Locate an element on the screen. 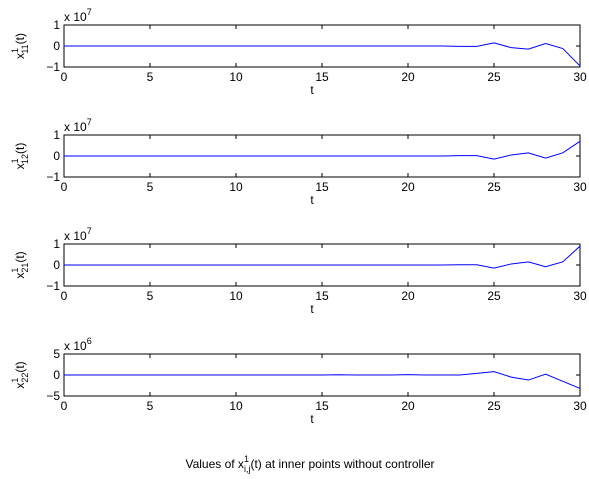  y-tick-label: 5 is located at coordinates (56, 354).